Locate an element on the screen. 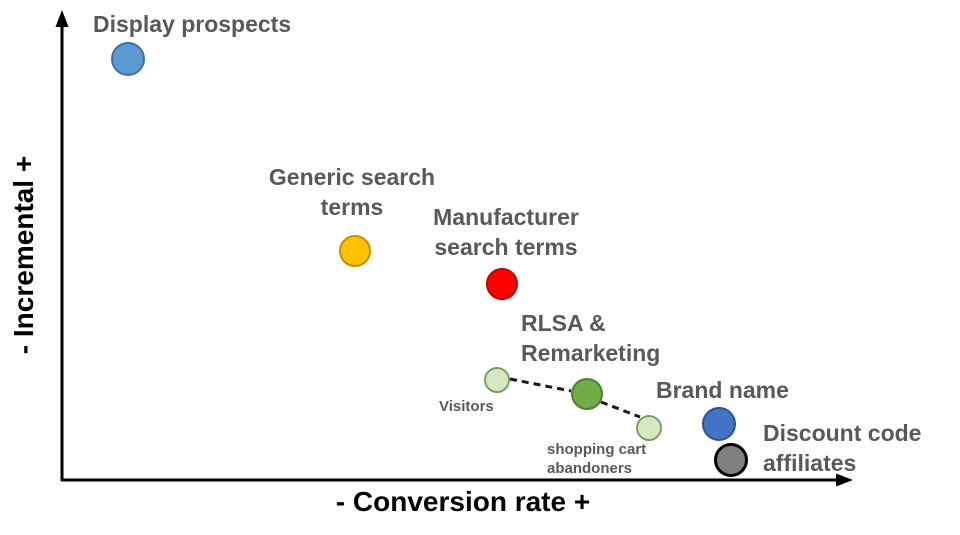 The image size is (960, 535). point-rlsa-remarketing is located at coordinates (587, 394).